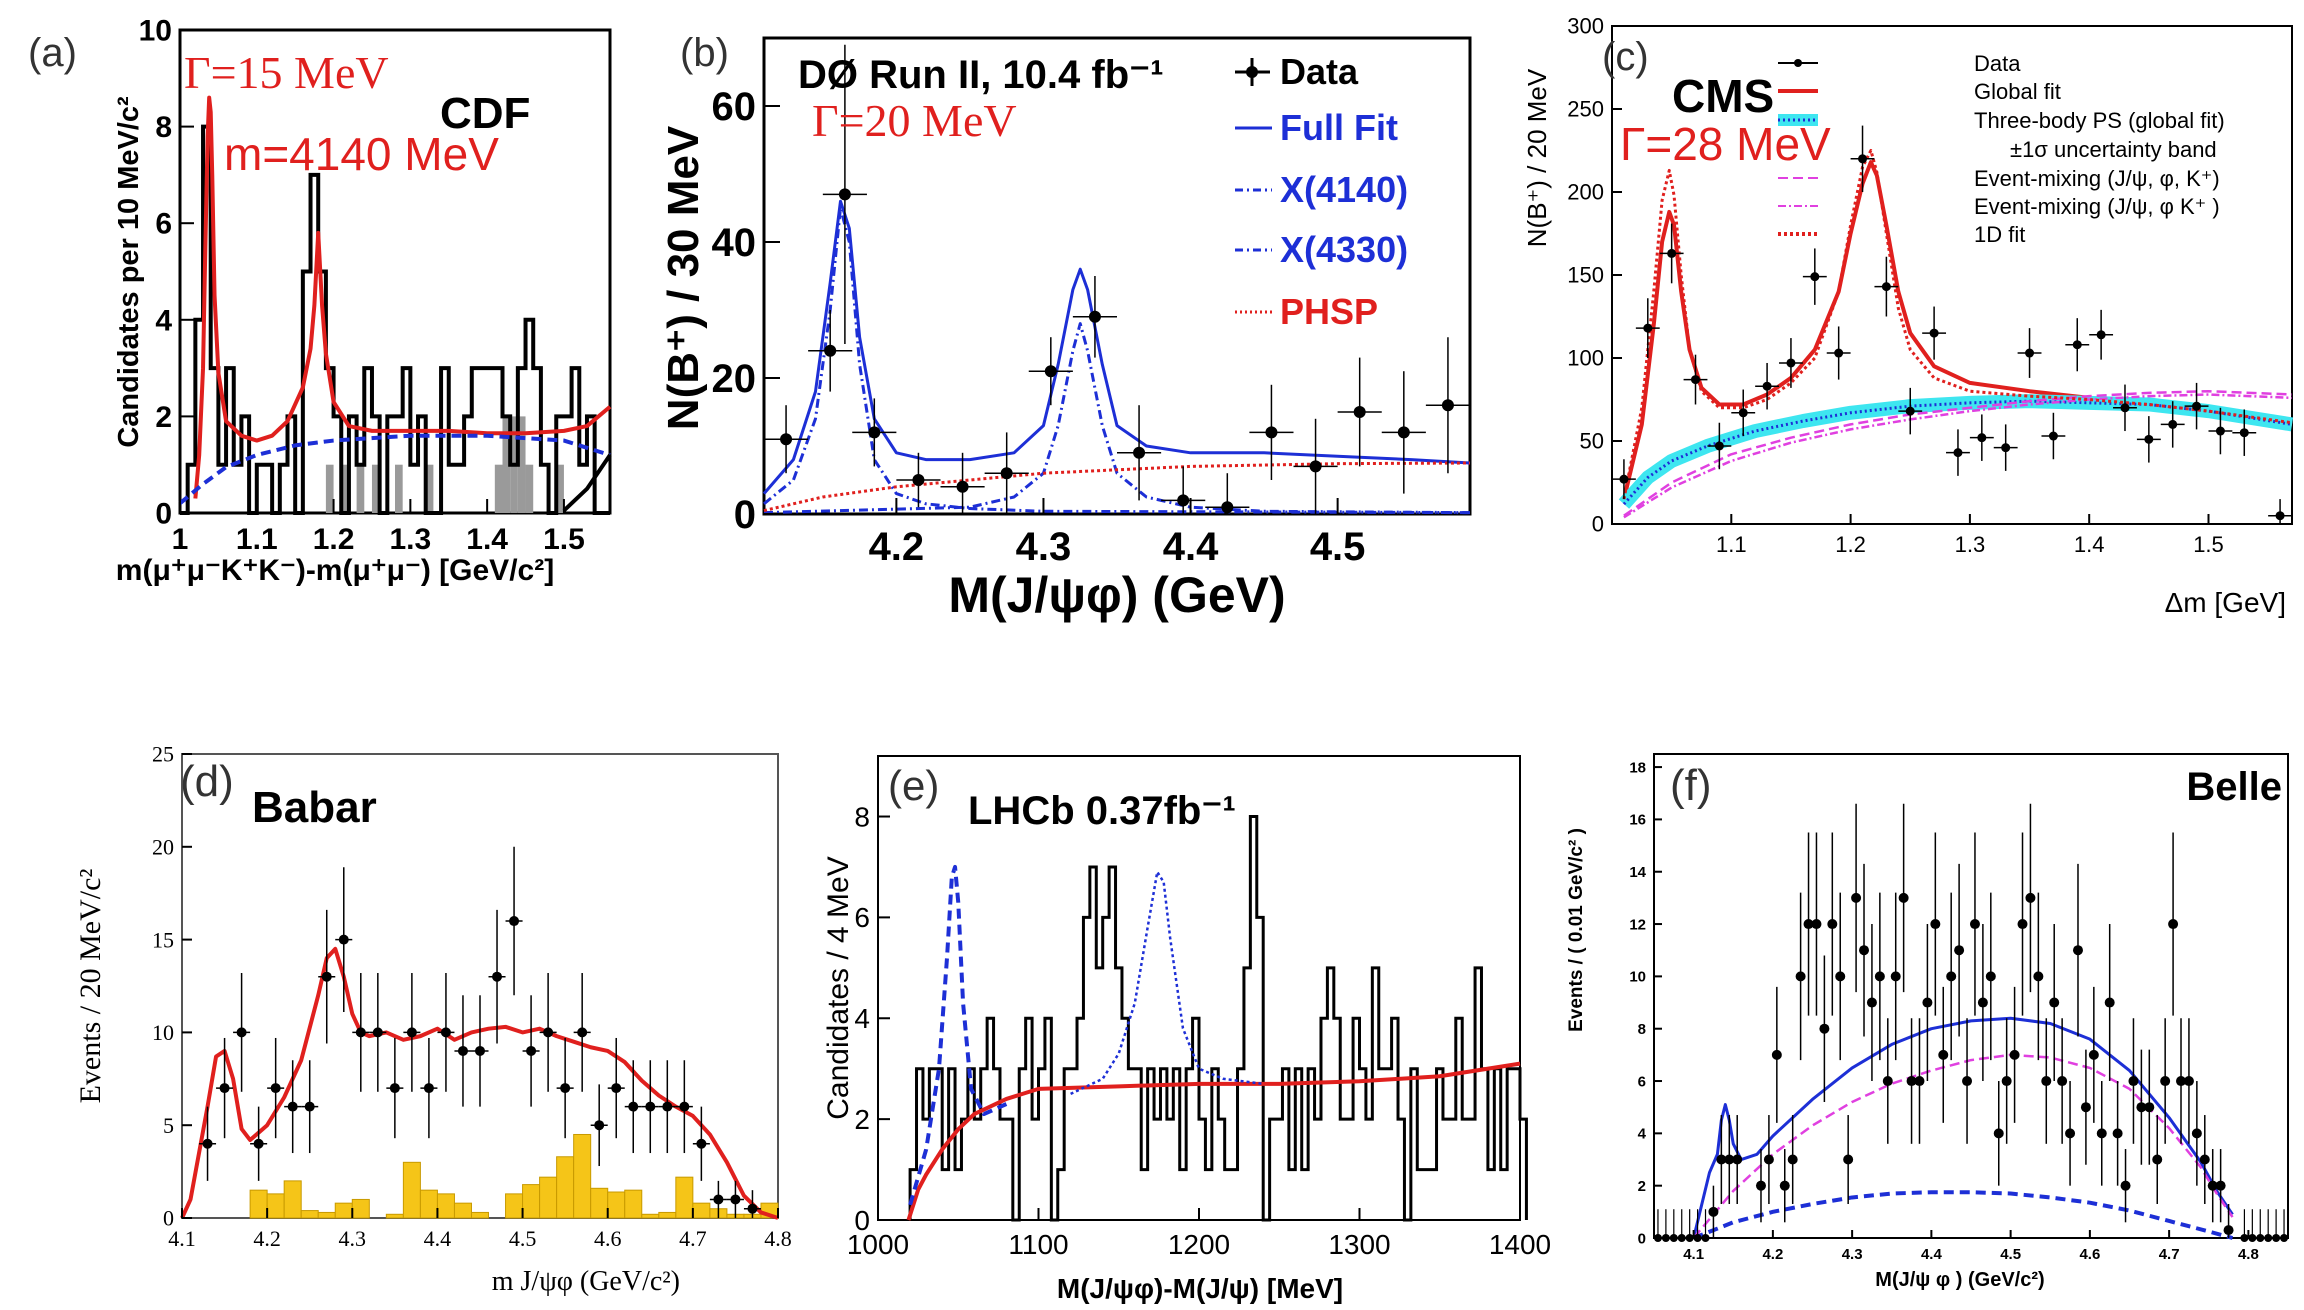  What do you see at coordinates (1594, 275) in the screenshot?
I see `y-ticks: 0 50 100 150 200 250 300` at bounding box center [1594, 275].